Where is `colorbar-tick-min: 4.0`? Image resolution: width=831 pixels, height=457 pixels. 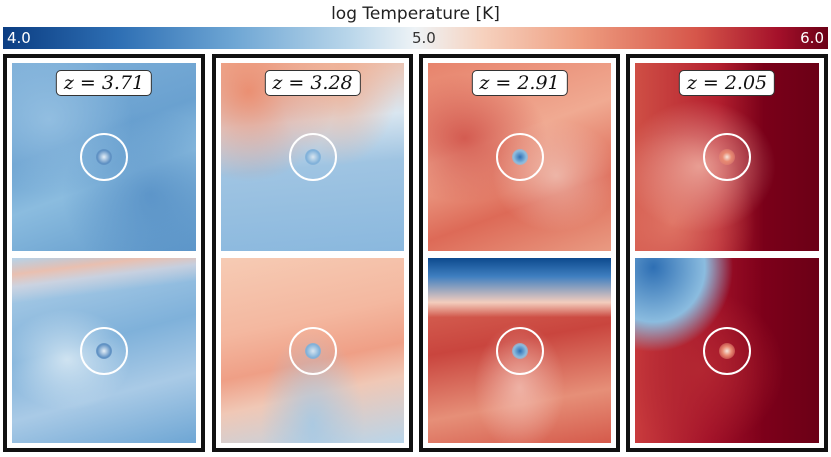 colorbar-tick-min: 4.0 is located at coordinates (19, 38).